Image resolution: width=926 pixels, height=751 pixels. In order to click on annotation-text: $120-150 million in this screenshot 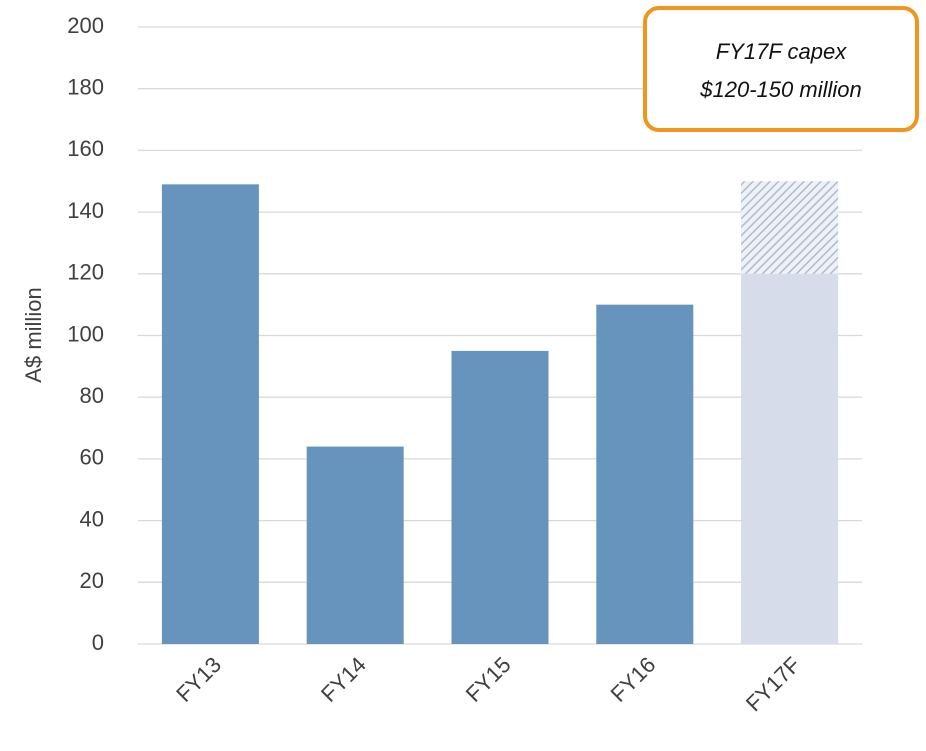, I will do `click(780, 89)`.